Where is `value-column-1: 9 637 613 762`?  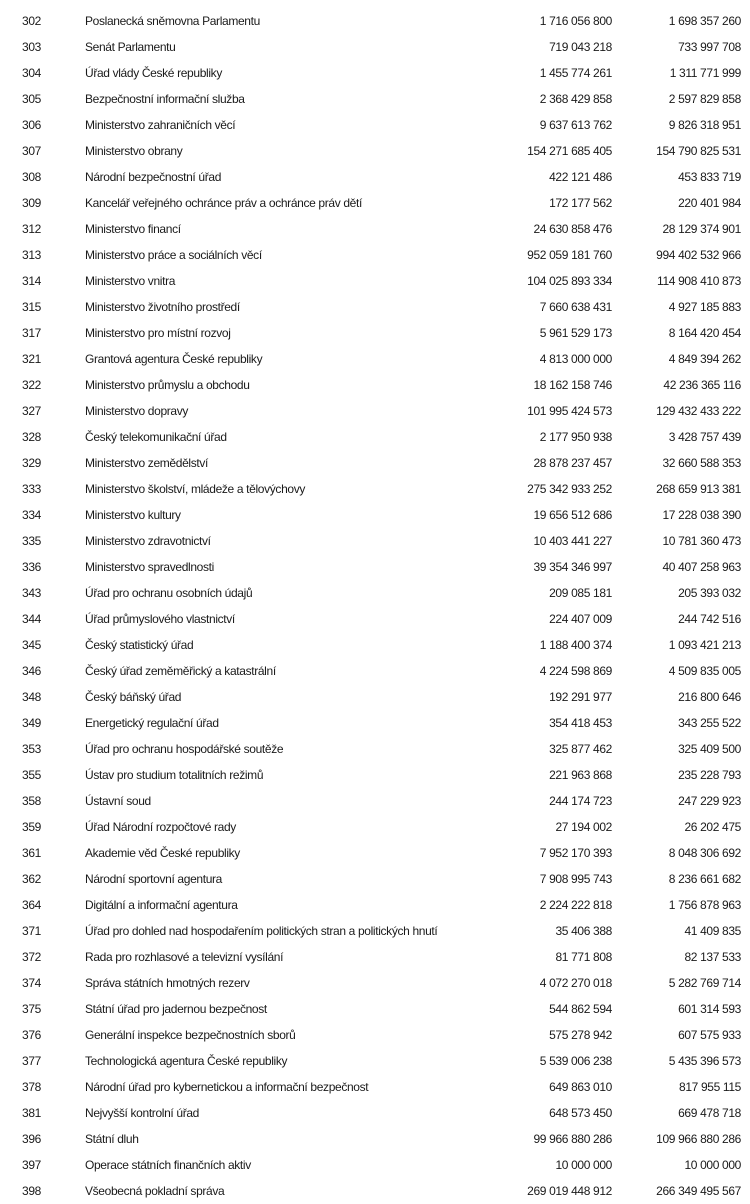 value-column-1: 9 637 613 762 is located at coordinates (576, 125).